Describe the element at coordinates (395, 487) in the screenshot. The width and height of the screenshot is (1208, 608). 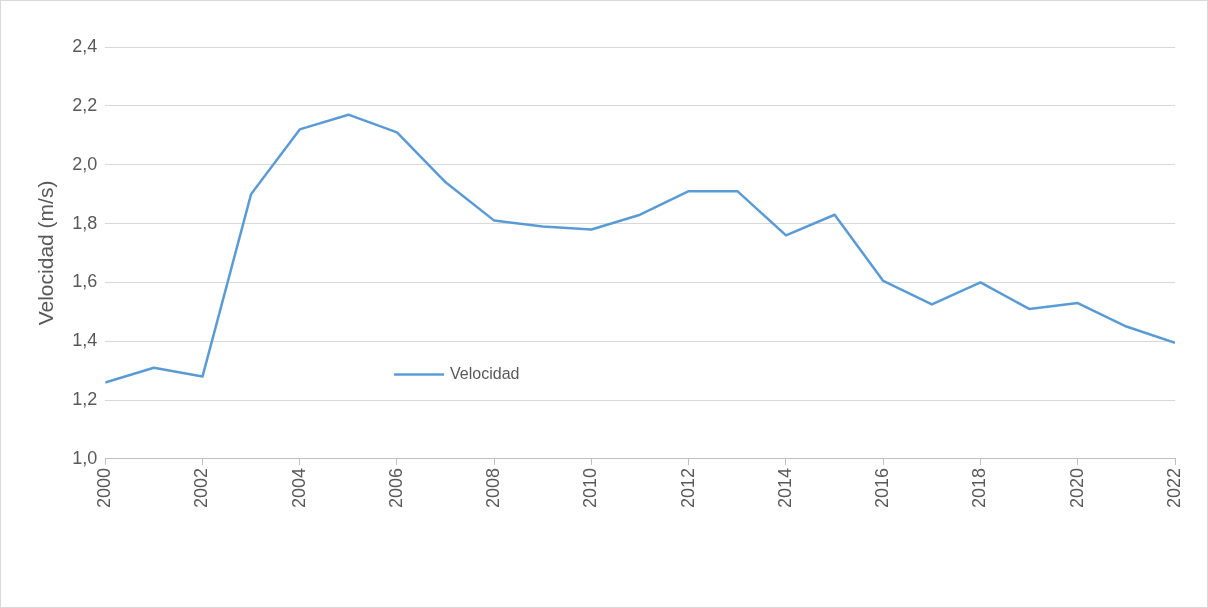
I see `x-tick-label: 2006` at that location.